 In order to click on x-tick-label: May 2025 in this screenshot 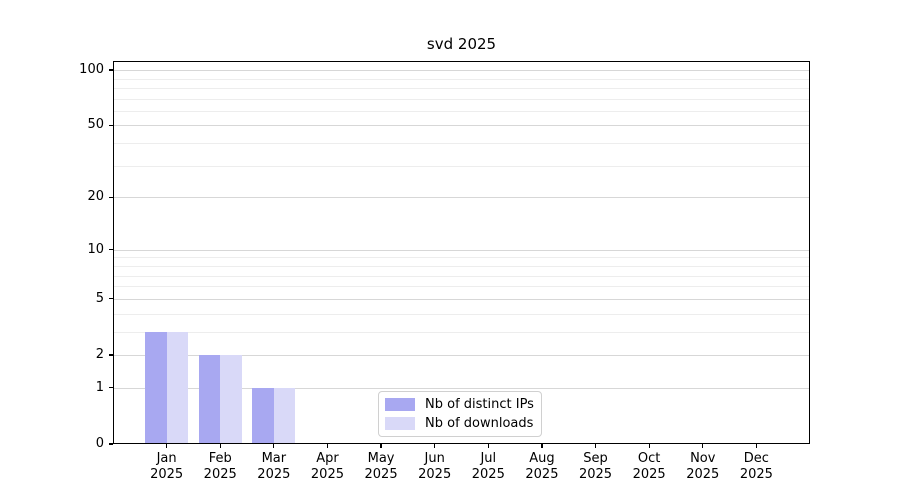, I will do `click(381, 467)`.